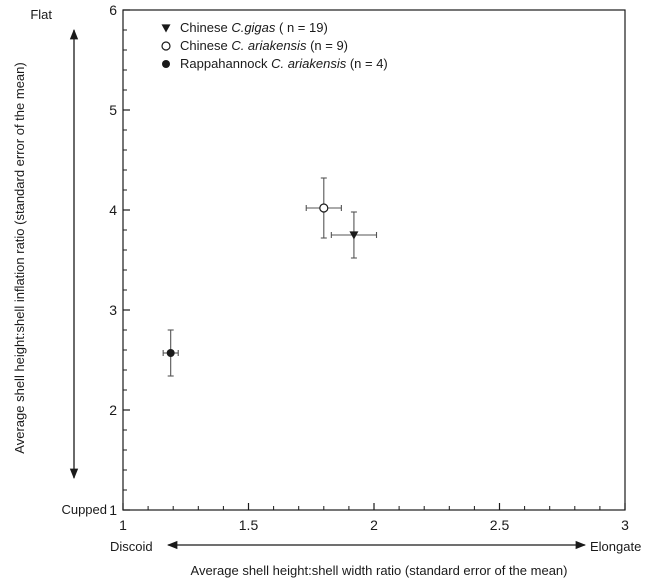 The height and width of the screenshot is (584, 650). I want to click on x-tick-label: 1.5, so click(249, 525).